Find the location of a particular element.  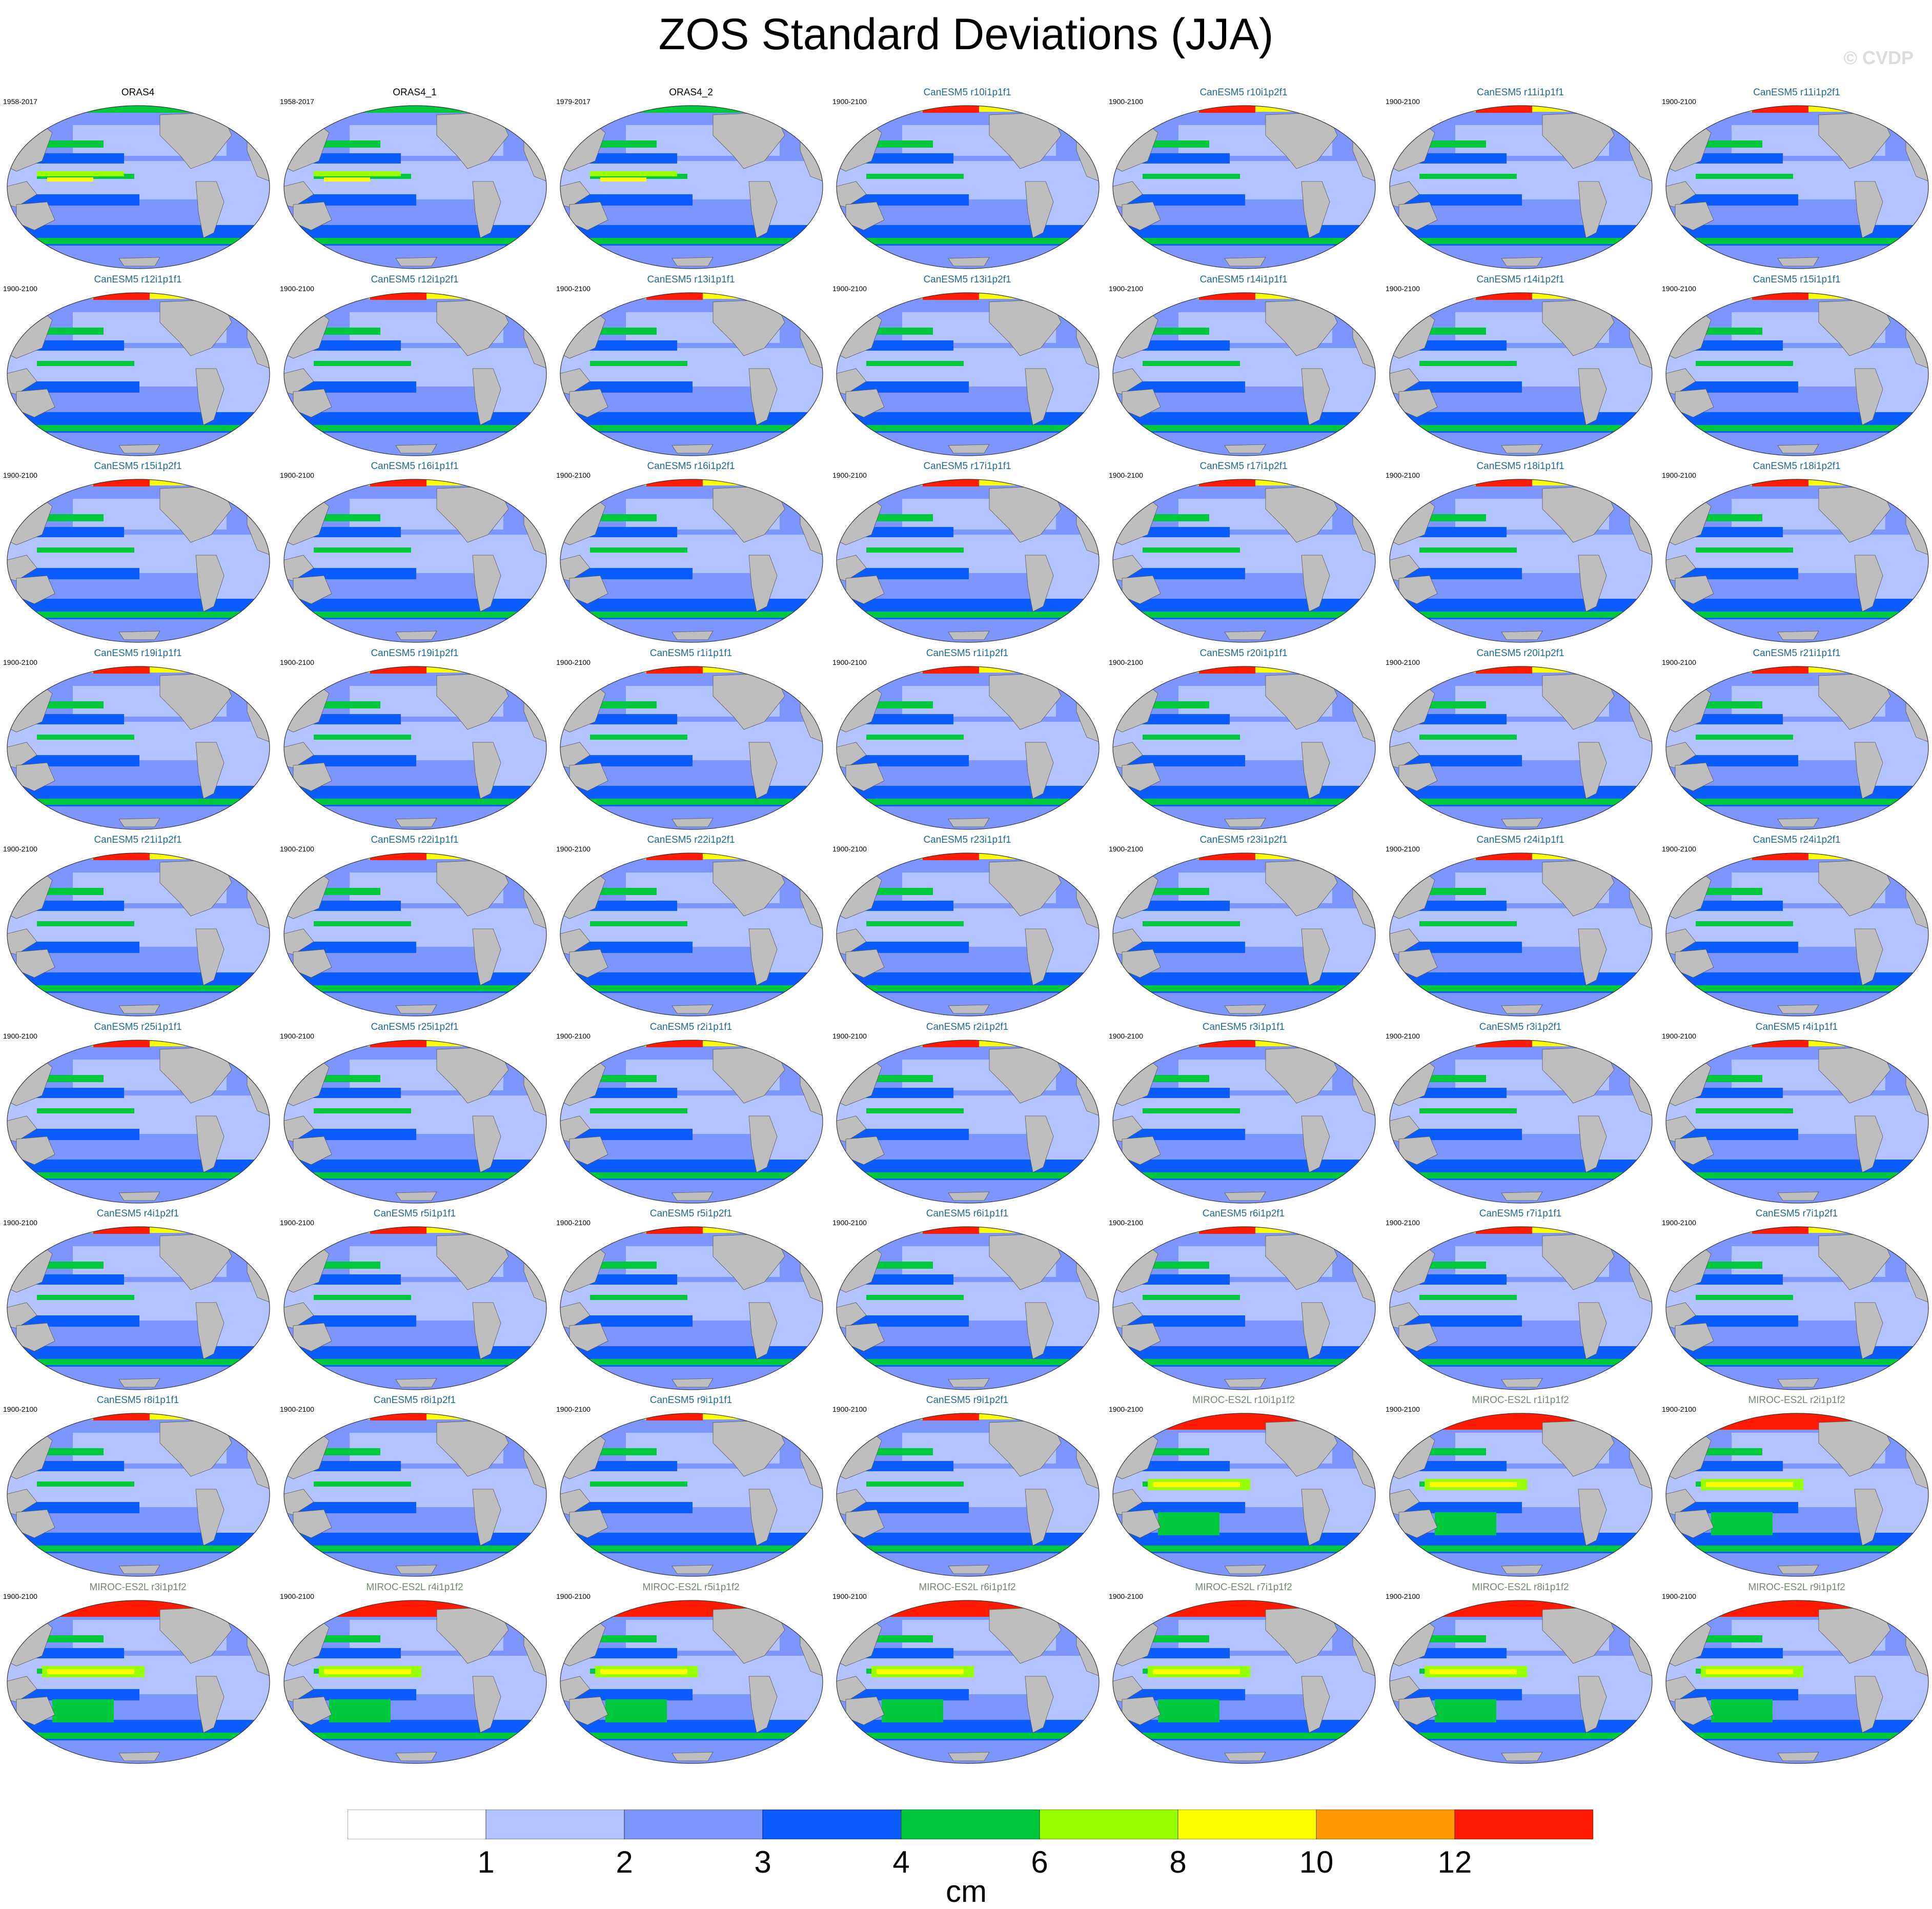

panel-title: CanESM5 r9i1p1f1 is located at coordinates (691, 1400).